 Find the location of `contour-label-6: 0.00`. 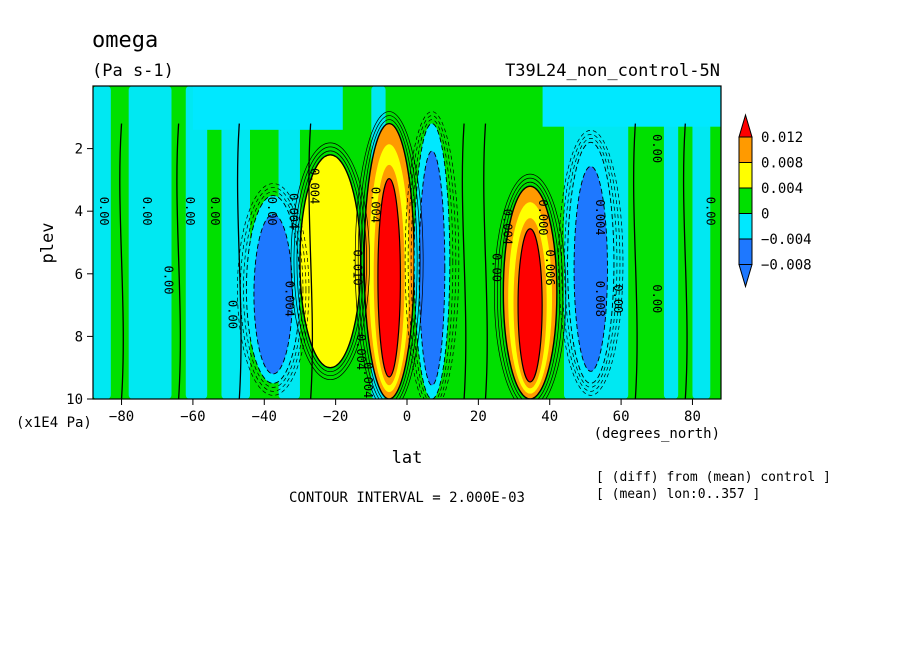

contour-label-6: 0.00 is located at coordinates (168, 280).